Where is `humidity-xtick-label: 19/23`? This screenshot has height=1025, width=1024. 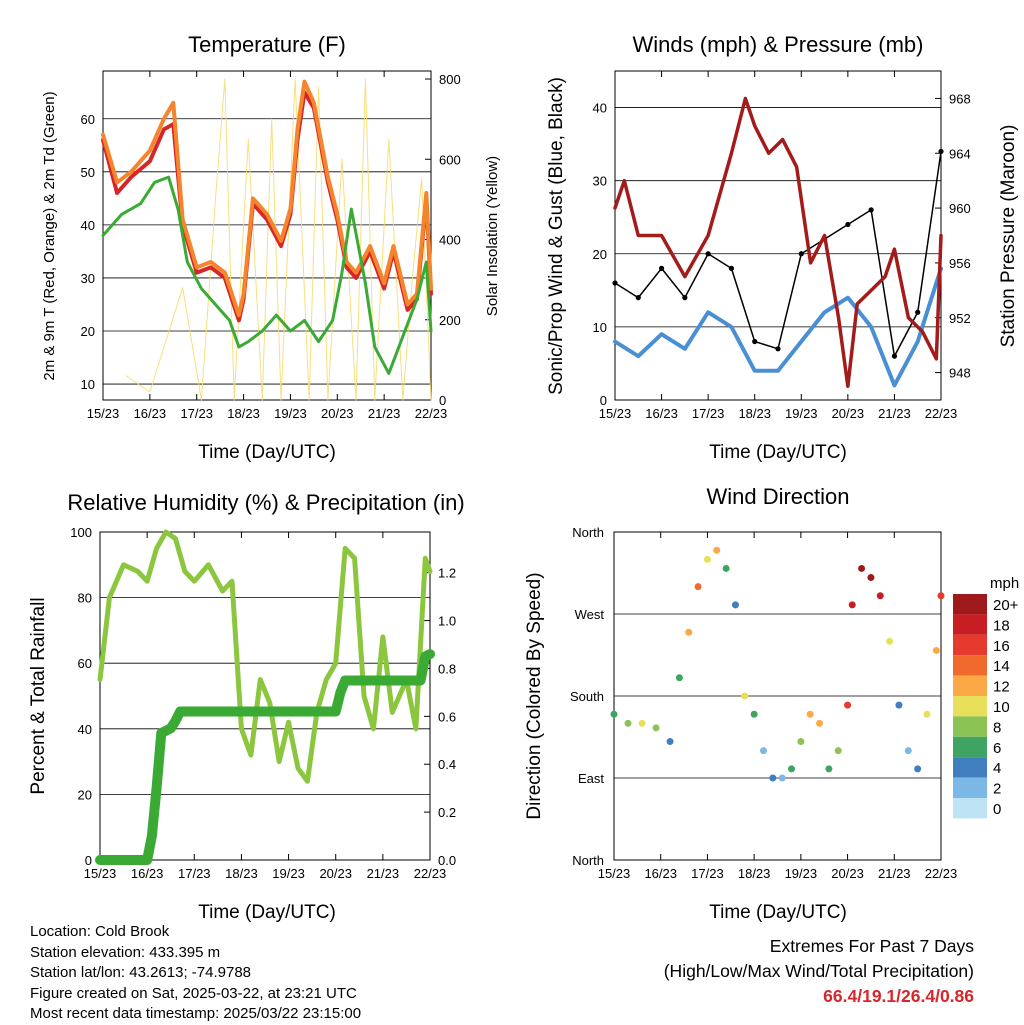 humidity-xtick-label: 19/23 is located at coordinates (288, 873).